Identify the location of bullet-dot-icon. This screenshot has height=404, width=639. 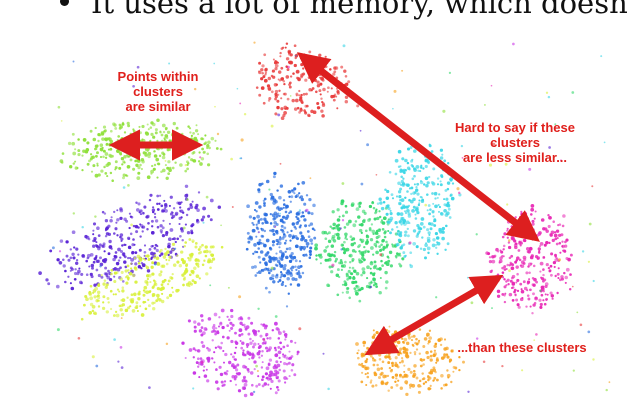
(64, 3).